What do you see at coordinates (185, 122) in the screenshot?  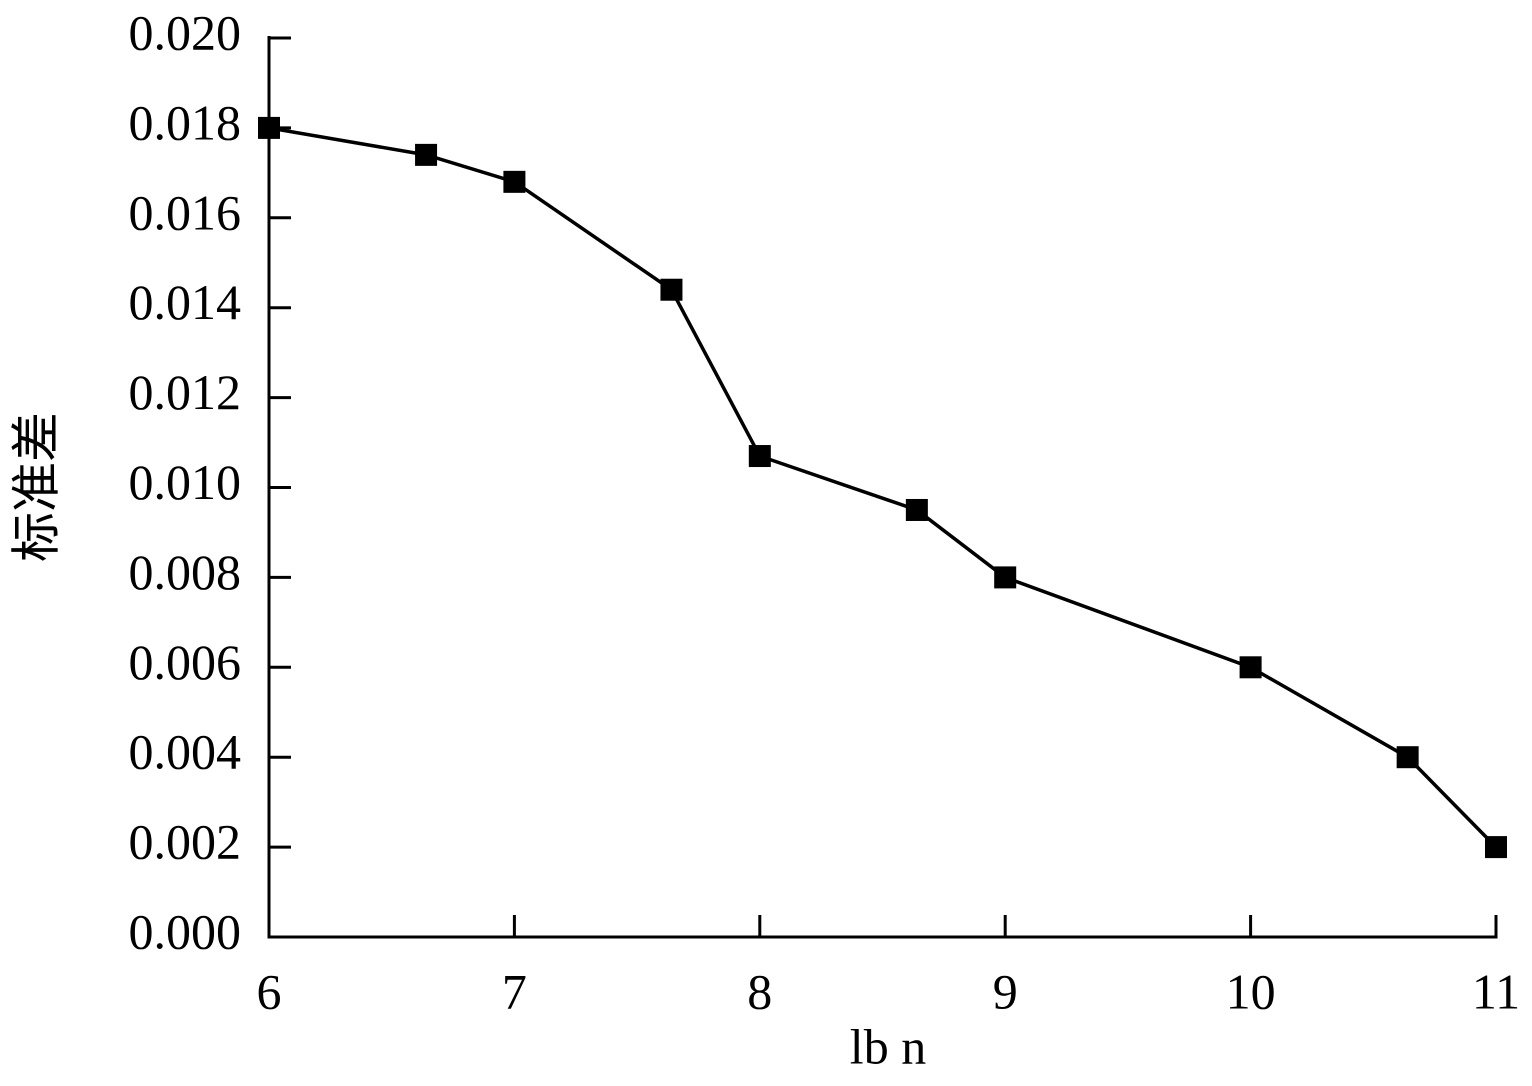 I see `y-tick-label: 0.018` at bounding box center [185, 122].